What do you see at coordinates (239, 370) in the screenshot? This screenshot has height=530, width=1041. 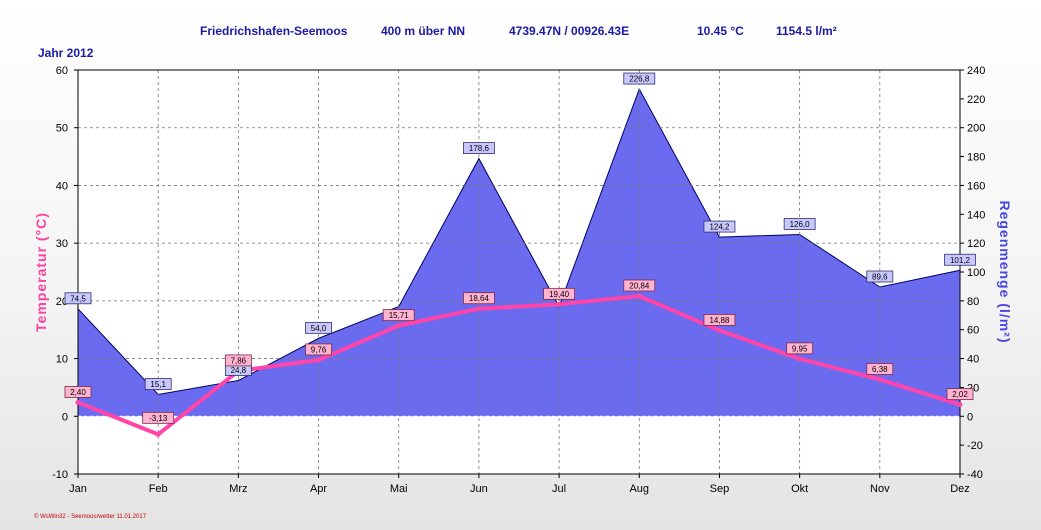 I see `rain-data-label: 24,8` at bounding box center [239, 370].